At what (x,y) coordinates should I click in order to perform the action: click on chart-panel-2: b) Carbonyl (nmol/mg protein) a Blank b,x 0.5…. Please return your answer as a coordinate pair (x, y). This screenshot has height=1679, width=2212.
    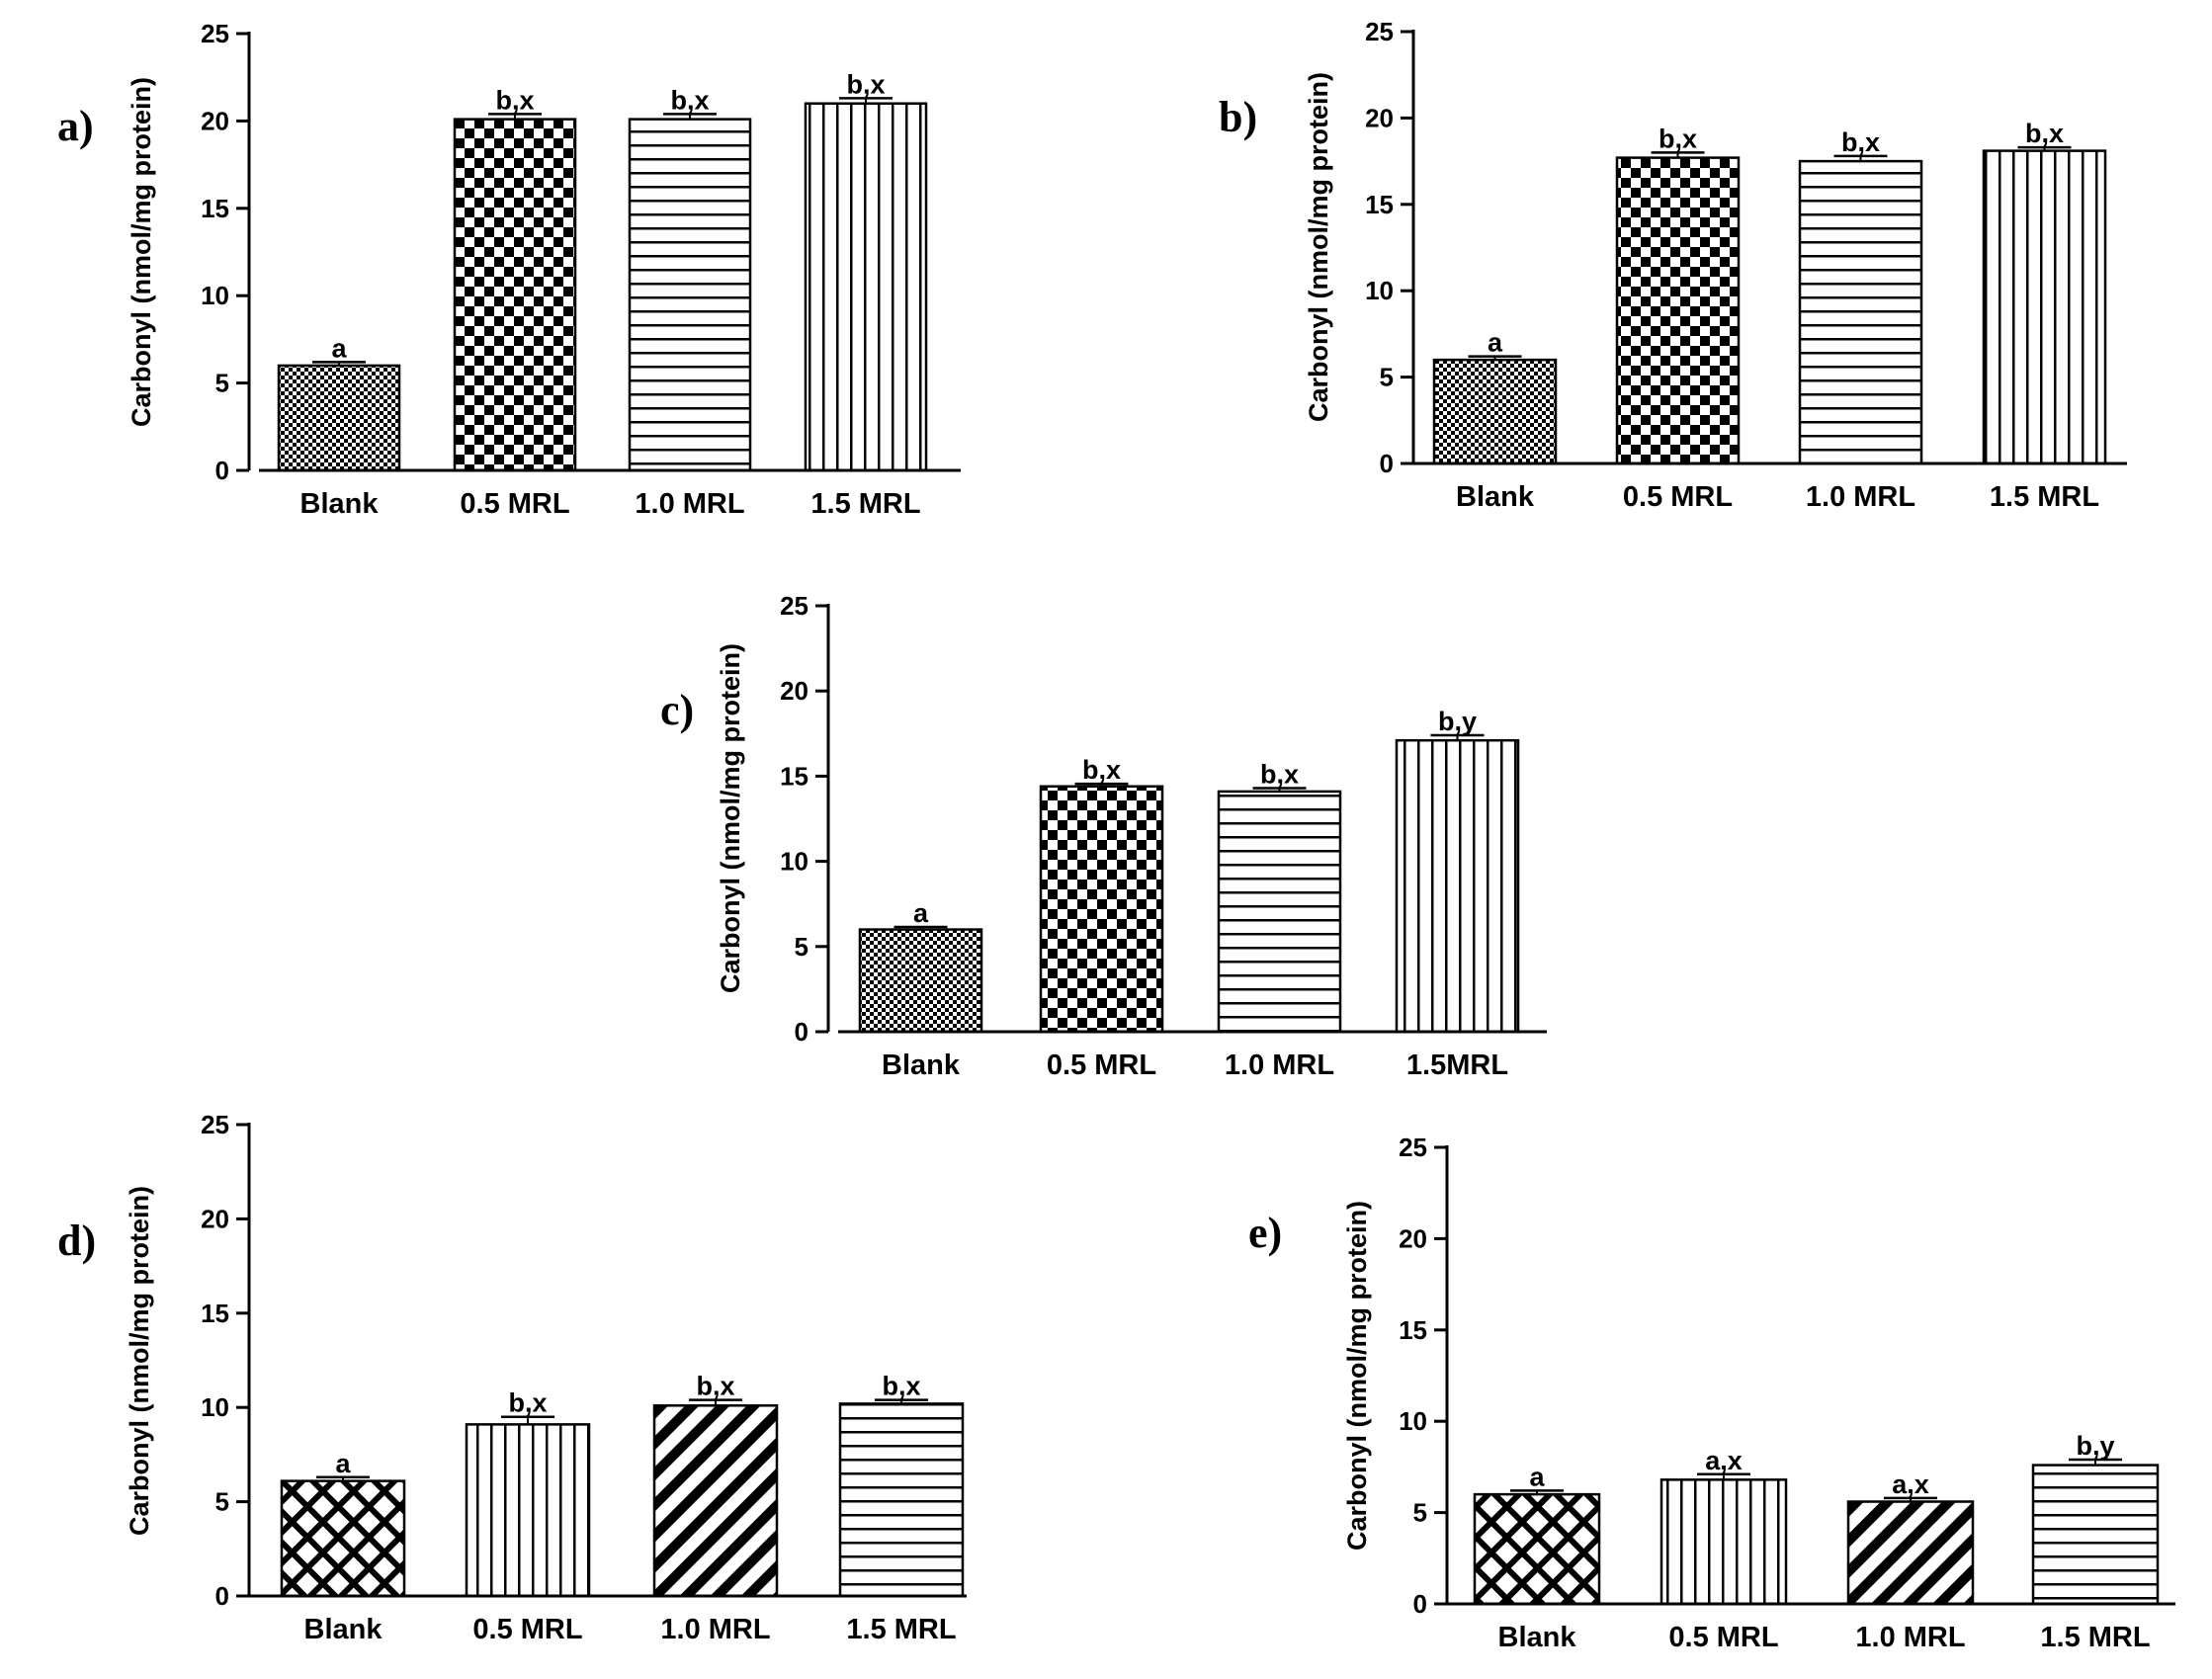
    Looking at the image, I should click on (1673, 265).